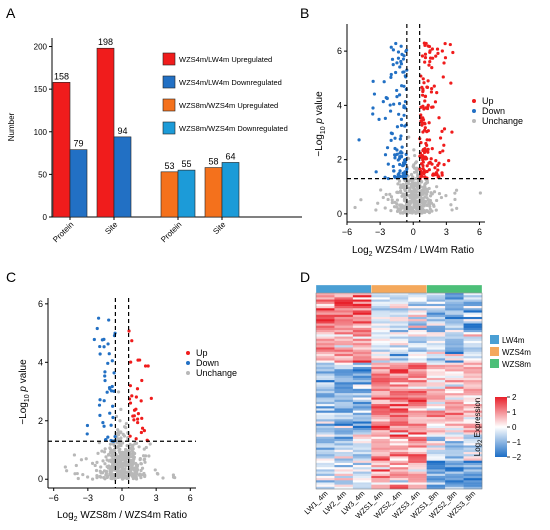 The image size is (550, 530). Describe the element at coordinates (454, 289) in the screenshot. I see `d-group-bar-wzs8m` at that location.